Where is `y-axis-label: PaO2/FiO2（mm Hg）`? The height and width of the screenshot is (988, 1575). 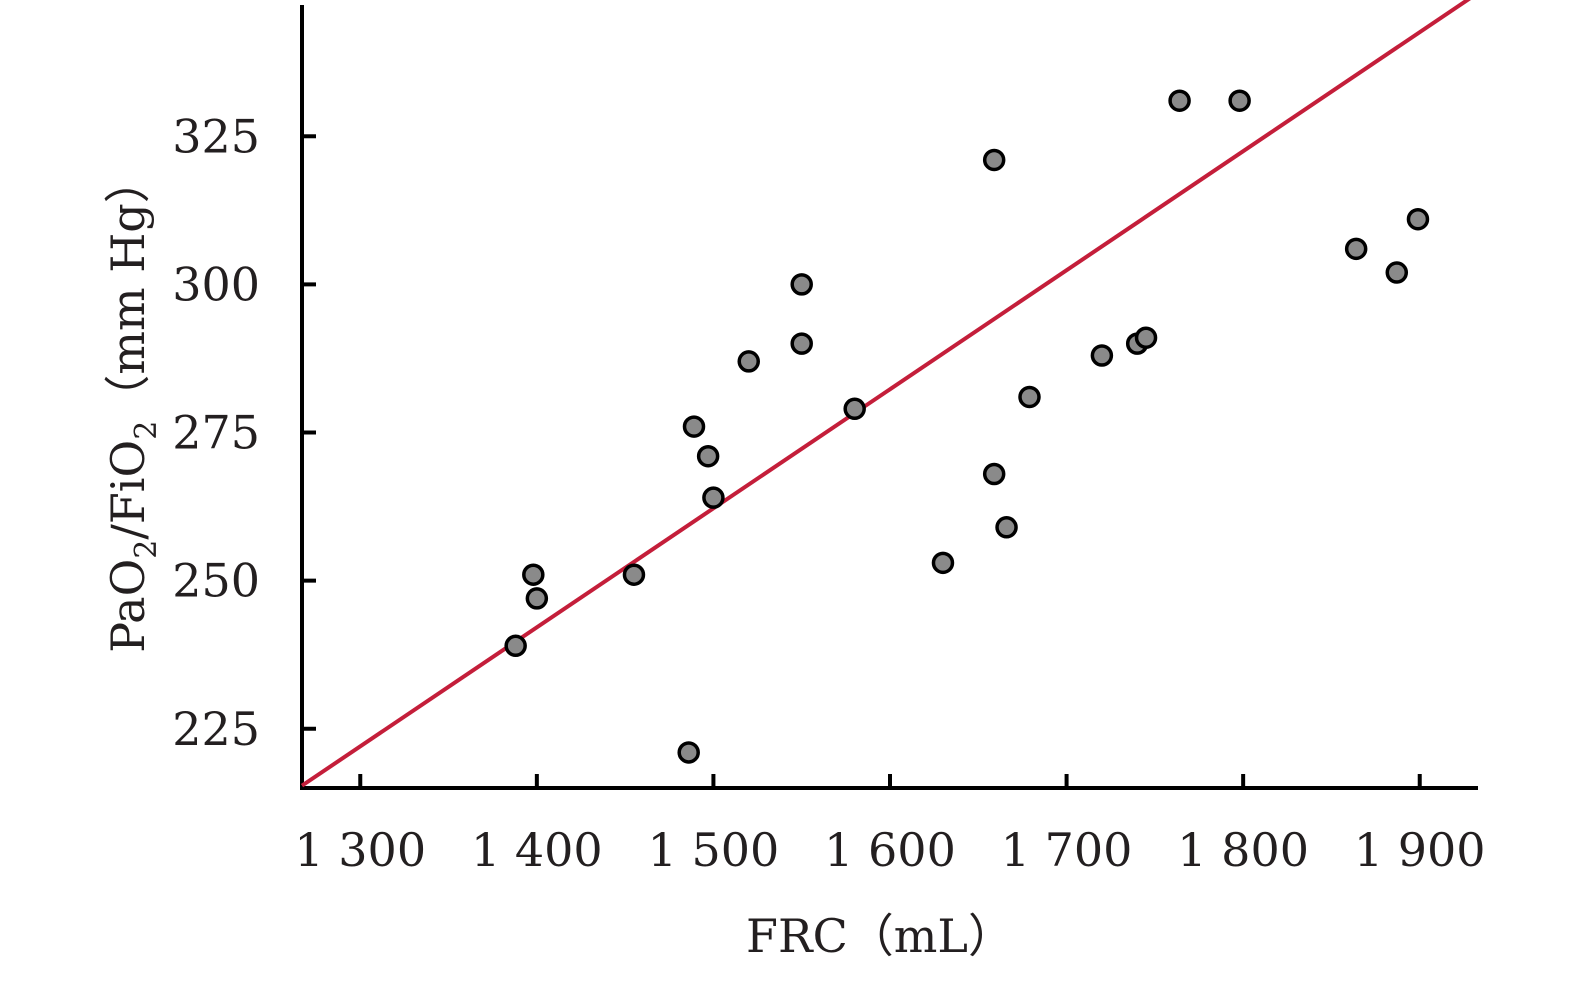
y-axis-label: PaO2/FiO2（mm Hg） is located at coordinates (132, 404).